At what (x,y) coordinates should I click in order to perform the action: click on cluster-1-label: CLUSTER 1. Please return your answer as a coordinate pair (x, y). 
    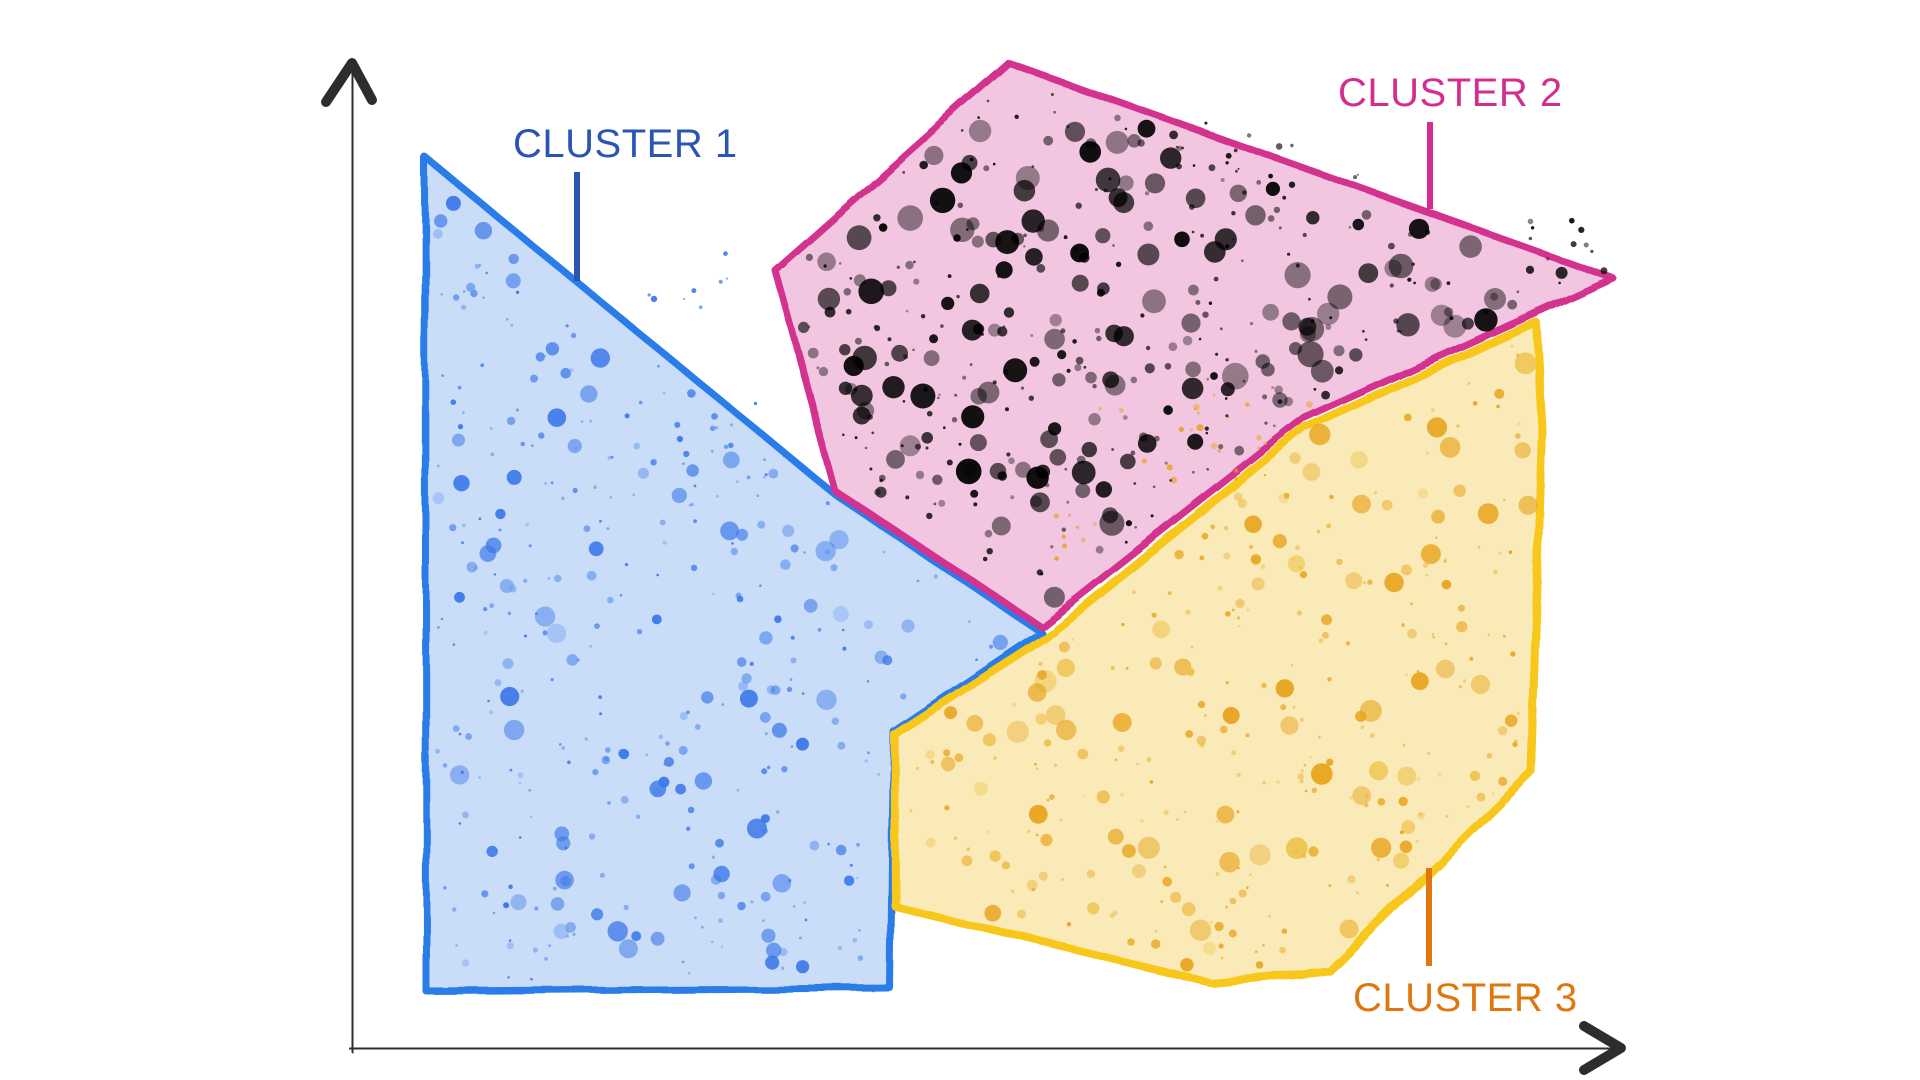
    Looking at the image, I should click on (625, 144).